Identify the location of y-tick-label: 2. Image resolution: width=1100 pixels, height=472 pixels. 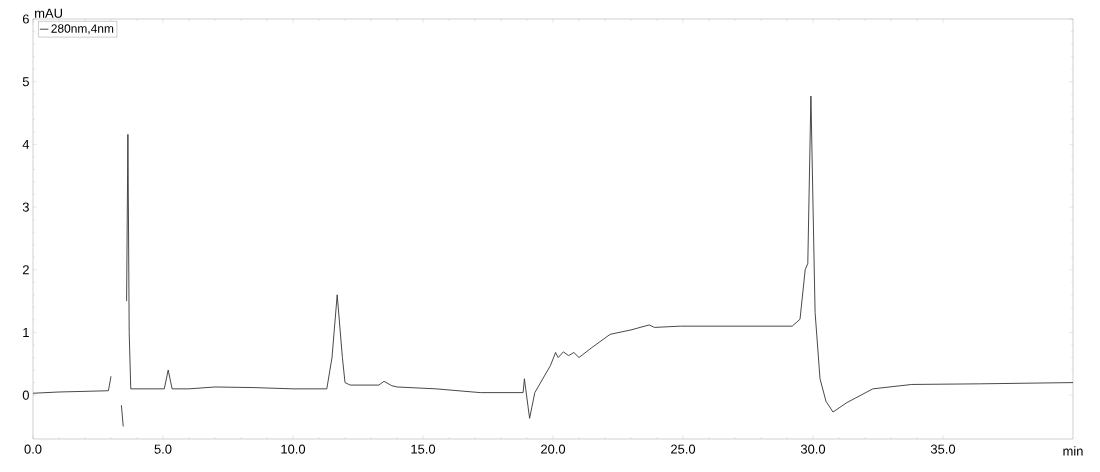
(25, 270).